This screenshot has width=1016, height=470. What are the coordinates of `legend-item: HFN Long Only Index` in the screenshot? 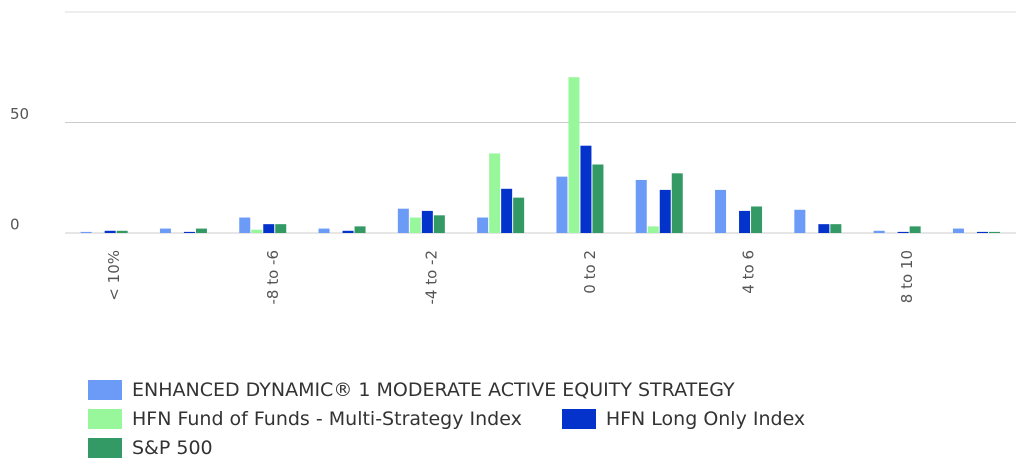 It's located at (683, 419).